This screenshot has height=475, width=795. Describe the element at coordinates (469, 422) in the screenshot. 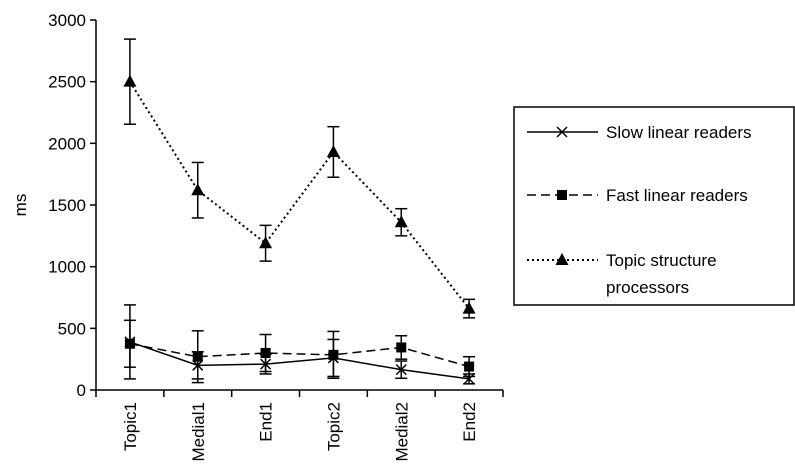

I see `x-tick-label: End2` at that location.